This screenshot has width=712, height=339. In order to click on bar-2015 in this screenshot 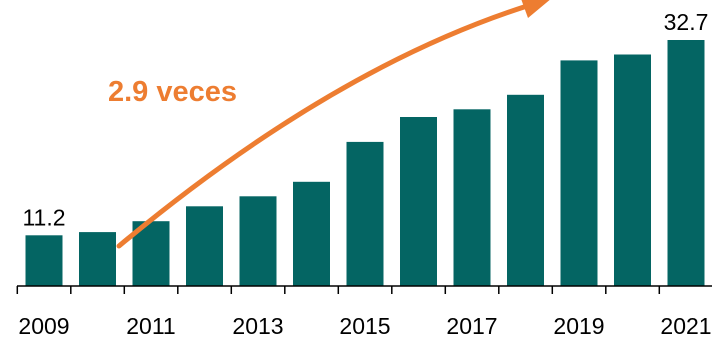, I will do `click(365, 213)`.